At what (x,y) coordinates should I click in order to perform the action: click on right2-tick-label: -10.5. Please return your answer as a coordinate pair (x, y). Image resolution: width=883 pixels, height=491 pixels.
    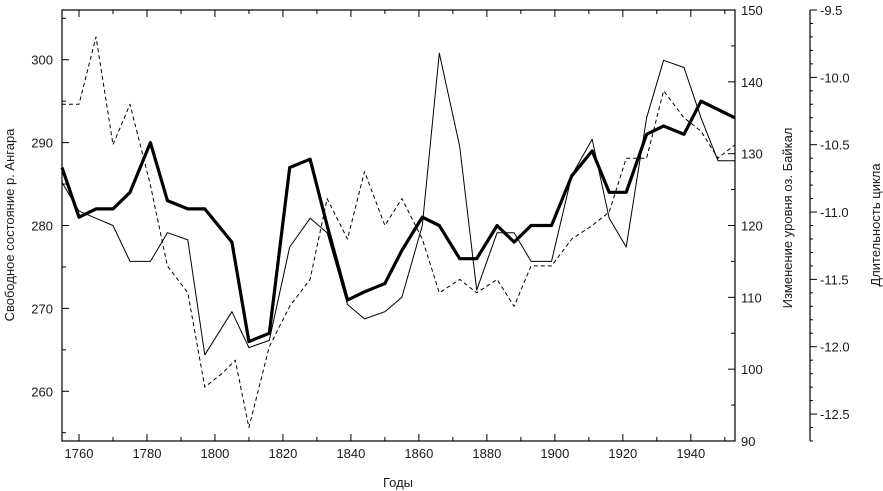
    Looking at the image, I should click on (835, 145).